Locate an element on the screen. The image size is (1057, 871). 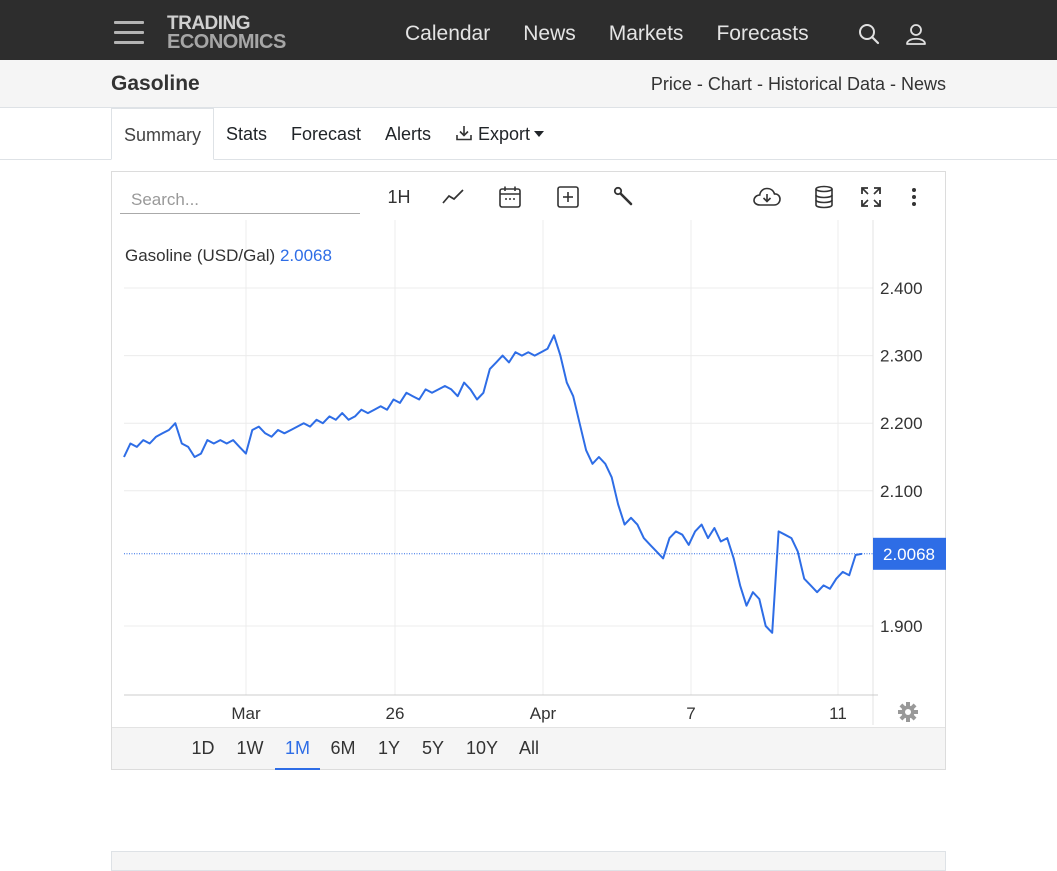
x-tick-label: 26 is located at coordinates (395, 713).